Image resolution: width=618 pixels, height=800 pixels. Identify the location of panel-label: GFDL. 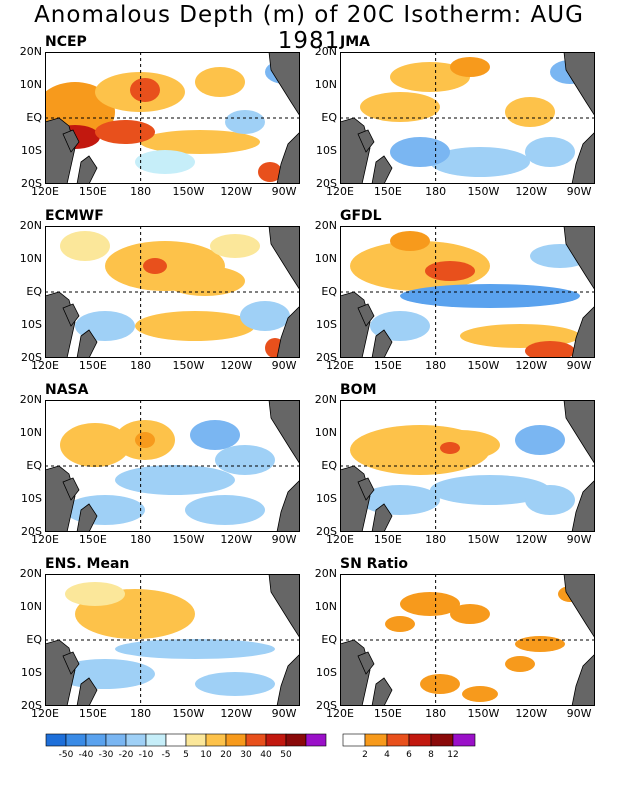
(361, 216).